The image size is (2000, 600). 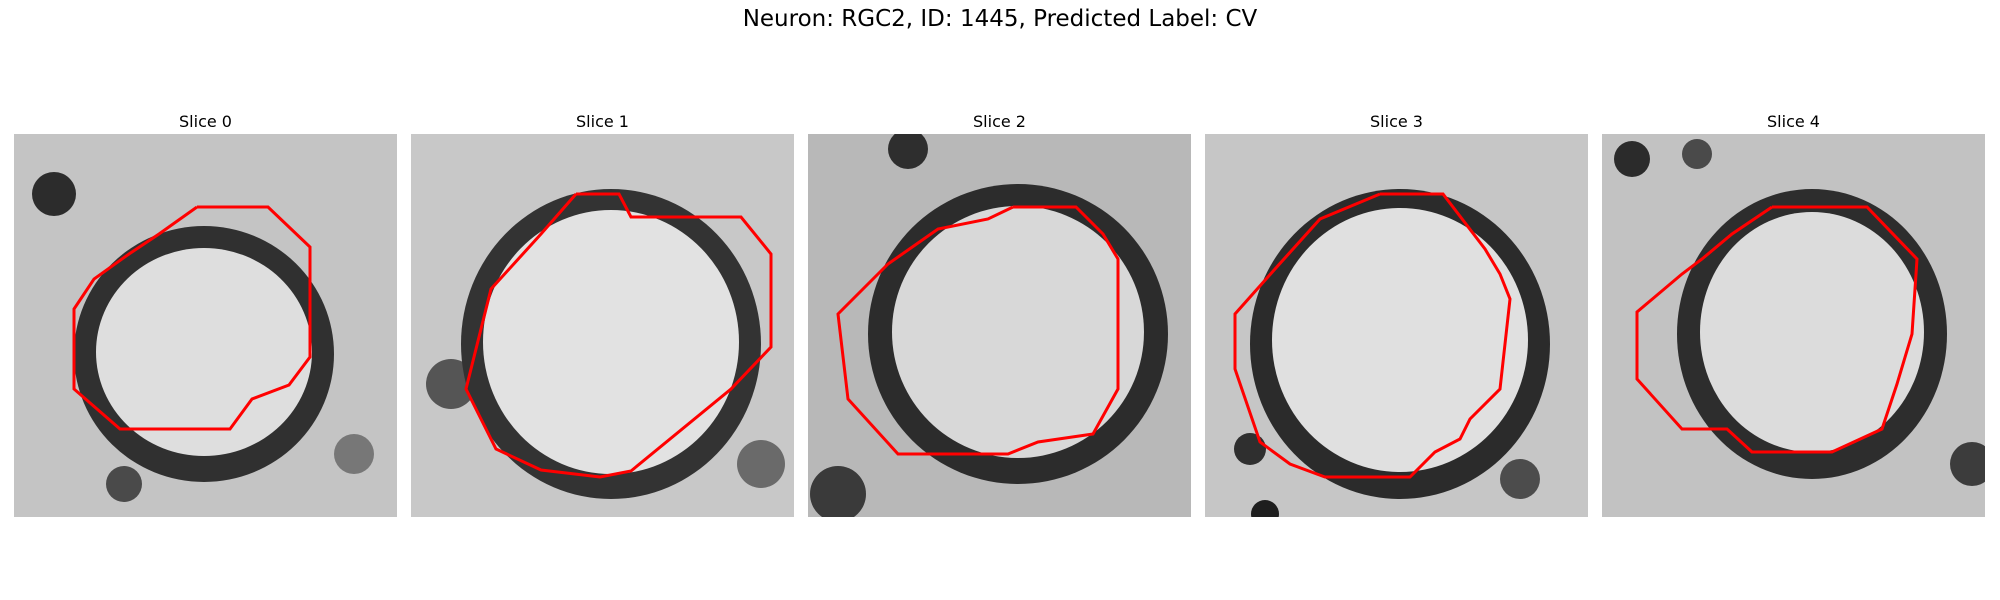 I want to click on slice-title: Slice 2, so click(x=999, y=121).